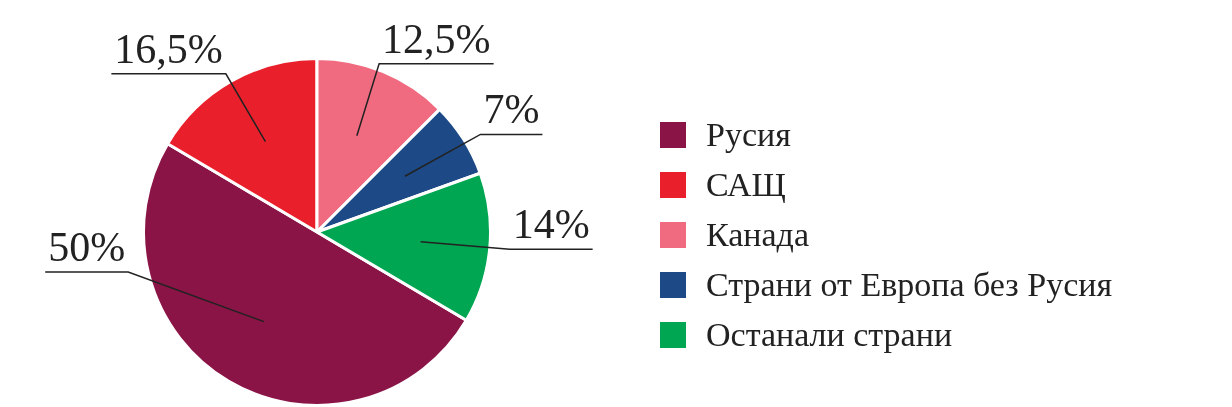 Image resolution: width=1232 pixels, height=407 pixels. What do you see at coordinates (829, 335) in the screenshot?
I see `legend-label: Останали страни` at bounding box center [829, 335].